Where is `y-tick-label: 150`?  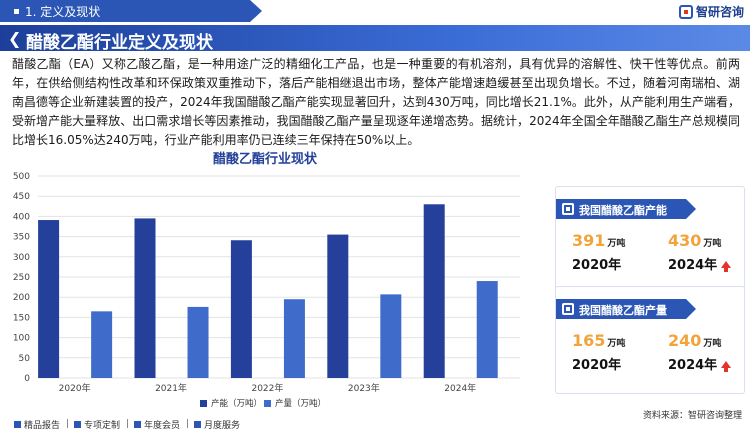
y-tick-label: 150 is located at coordinates (21, 318).